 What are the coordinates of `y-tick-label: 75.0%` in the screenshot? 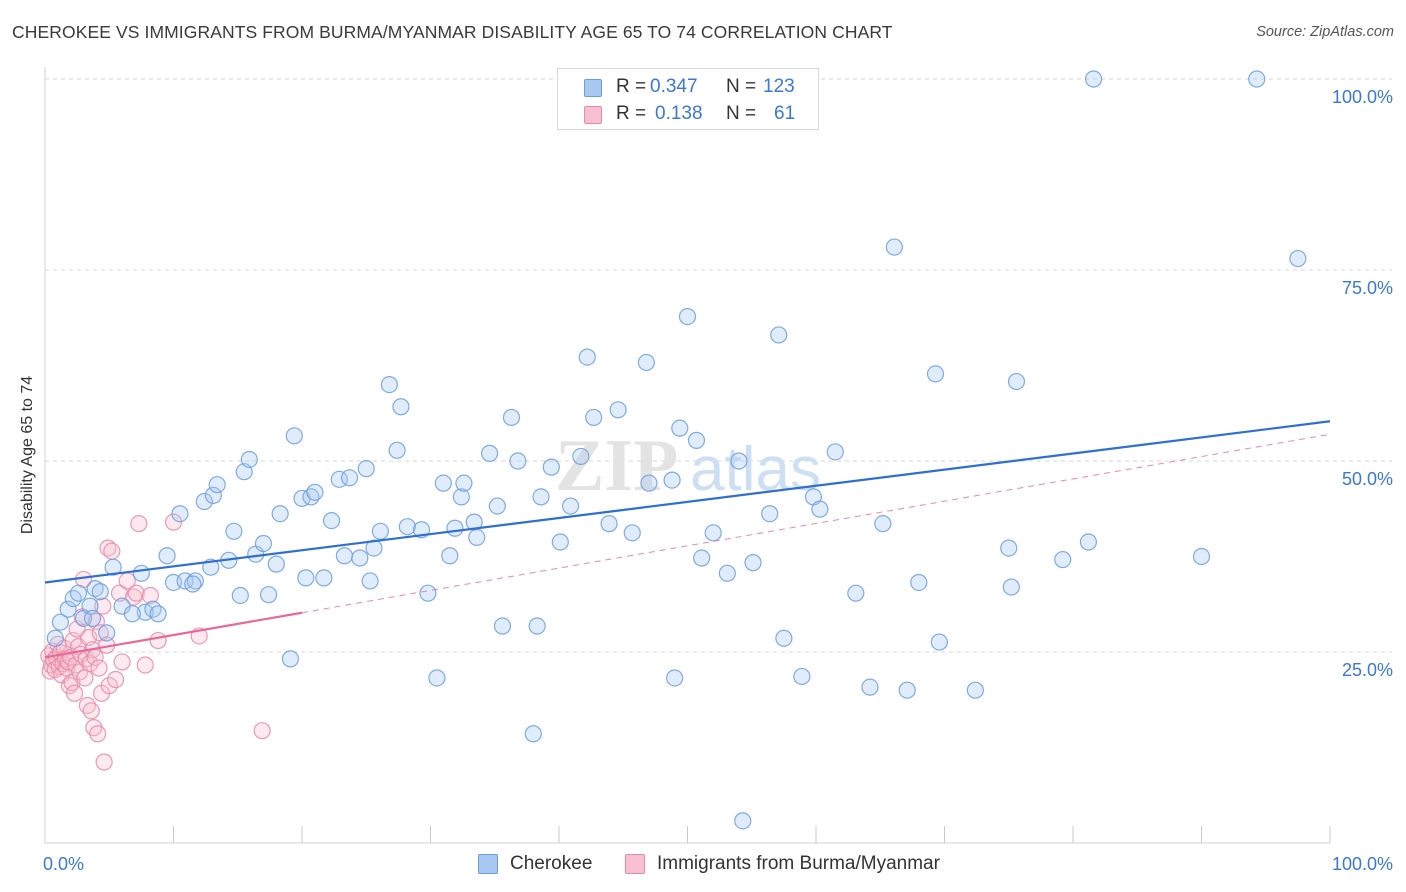 It's located at (1367, 288).